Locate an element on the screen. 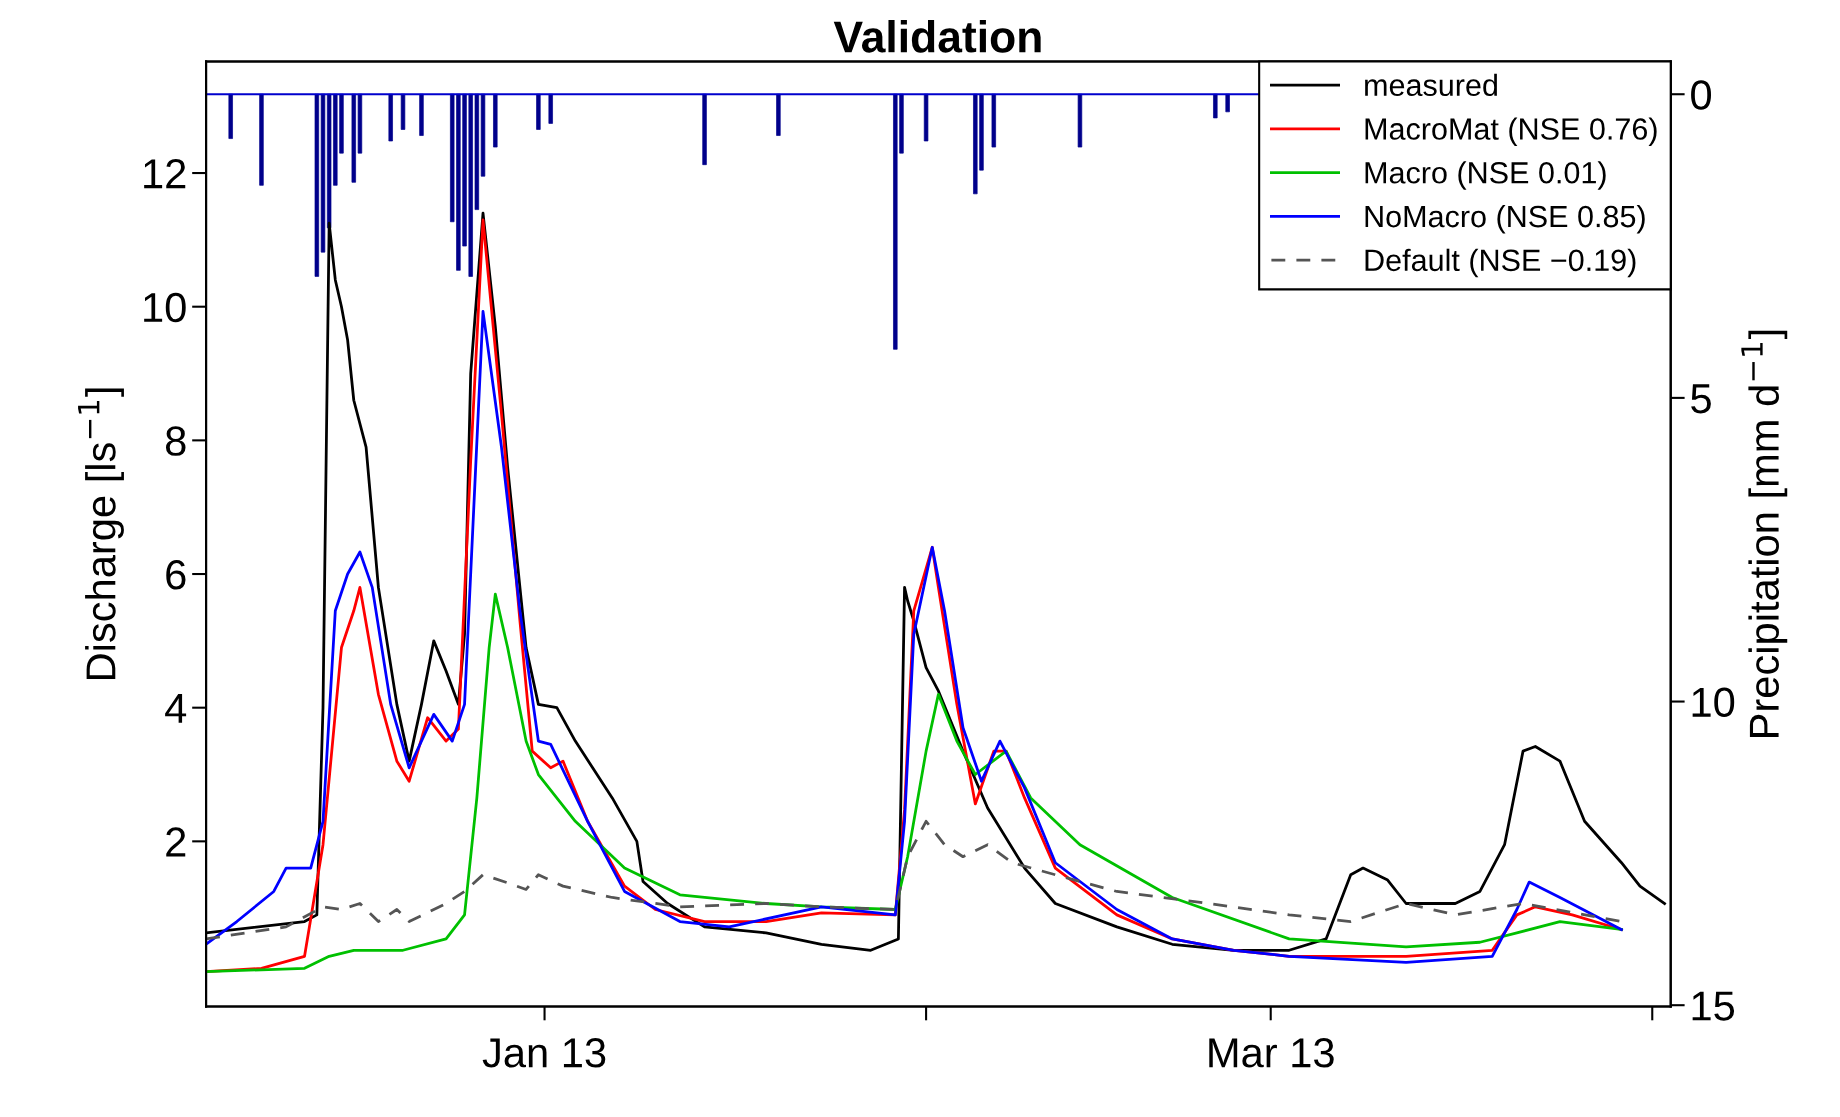 Image resolution: width=1840 pixels, height=1117 pixels. y2-tick-label: 10 is located at coordinates (1713, 702).